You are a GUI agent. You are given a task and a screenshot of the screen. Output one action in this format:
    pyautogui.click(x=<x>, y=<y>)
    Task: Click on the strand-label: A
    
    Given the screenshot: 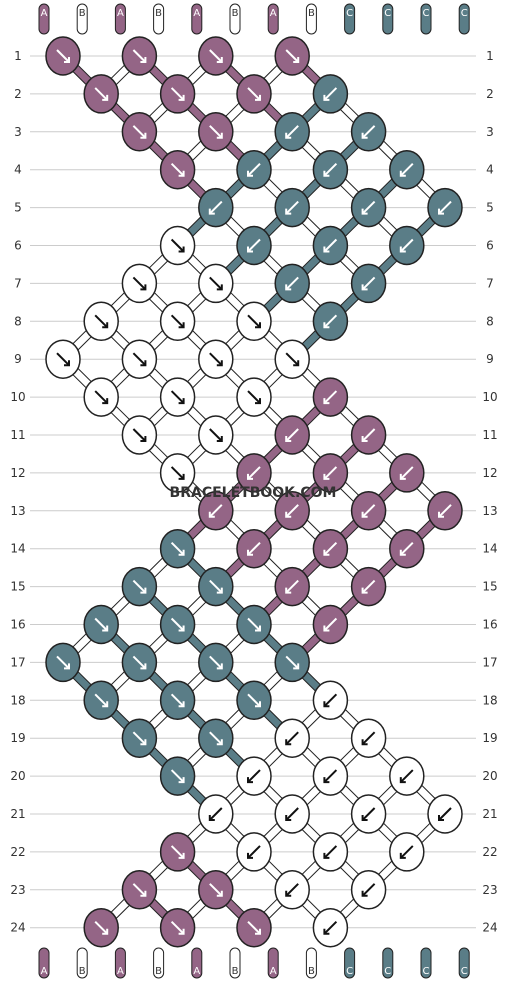 What is the action you would take?
    pyautogui.click(x=120, y=13)
    